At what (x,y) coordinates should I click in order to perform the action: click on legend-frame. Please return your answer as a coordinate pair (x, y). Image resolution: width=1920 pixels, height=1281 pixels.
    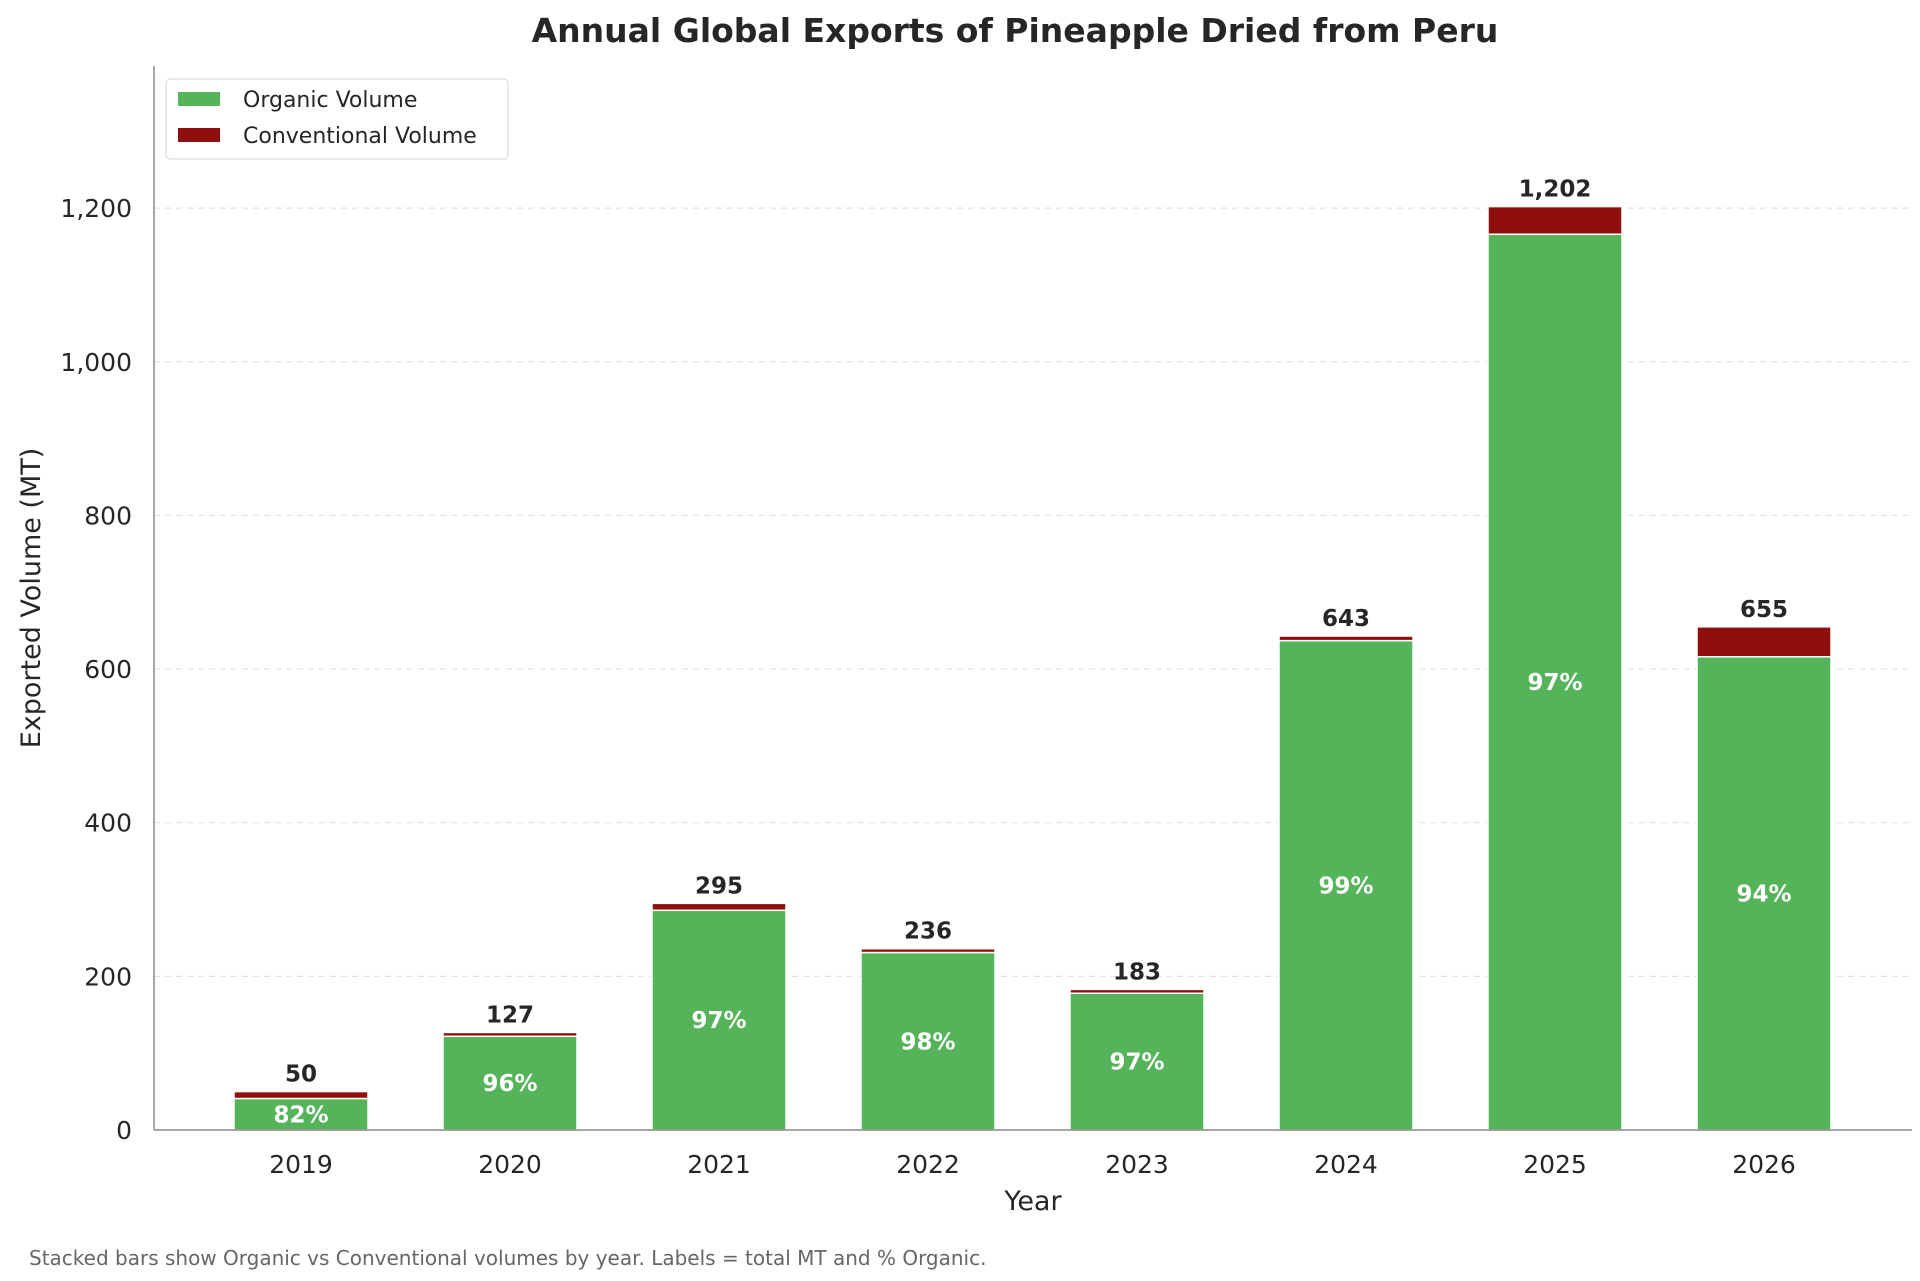
    Looking at the image, I should click on (337, 119).